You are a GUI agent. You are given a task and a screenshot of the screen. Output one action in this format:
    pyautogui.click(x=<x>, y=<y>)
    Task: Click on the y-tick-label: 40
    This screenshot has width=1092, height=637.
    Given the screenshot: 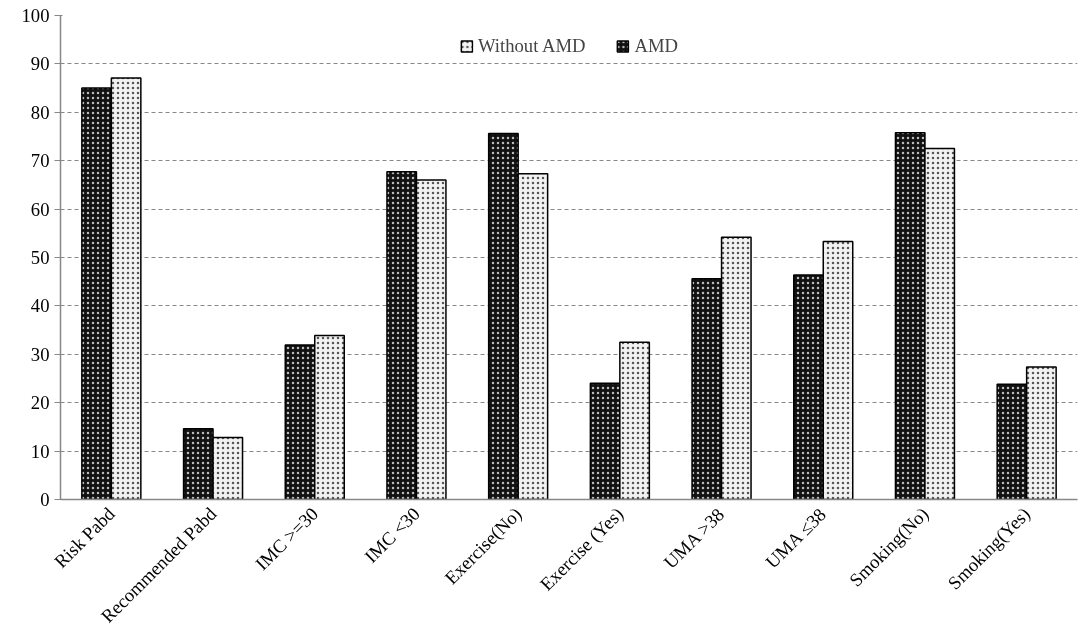 What is the action you would take?
    pyautogui.click(x=40, y=306)
    